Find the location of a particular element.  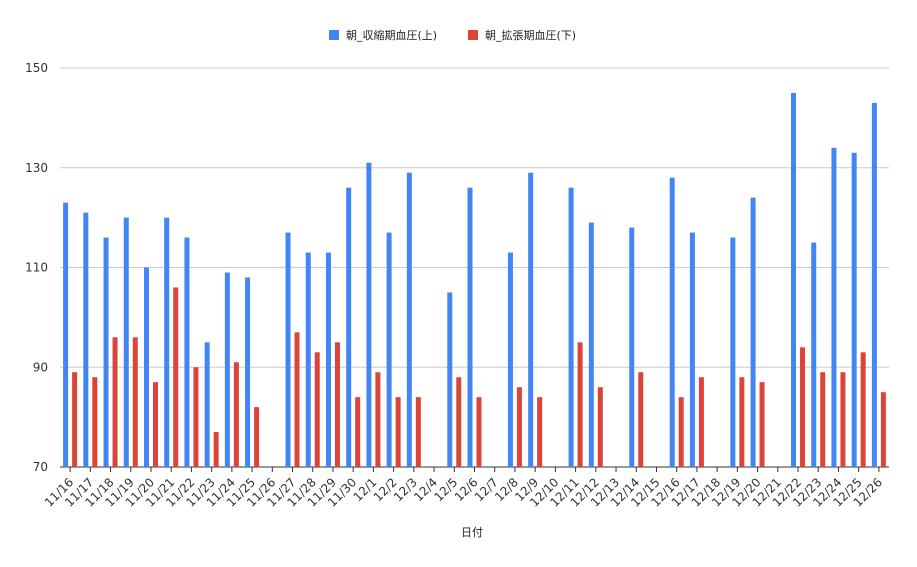

y-tick-label: 90 is located at coordinates (40, 367).